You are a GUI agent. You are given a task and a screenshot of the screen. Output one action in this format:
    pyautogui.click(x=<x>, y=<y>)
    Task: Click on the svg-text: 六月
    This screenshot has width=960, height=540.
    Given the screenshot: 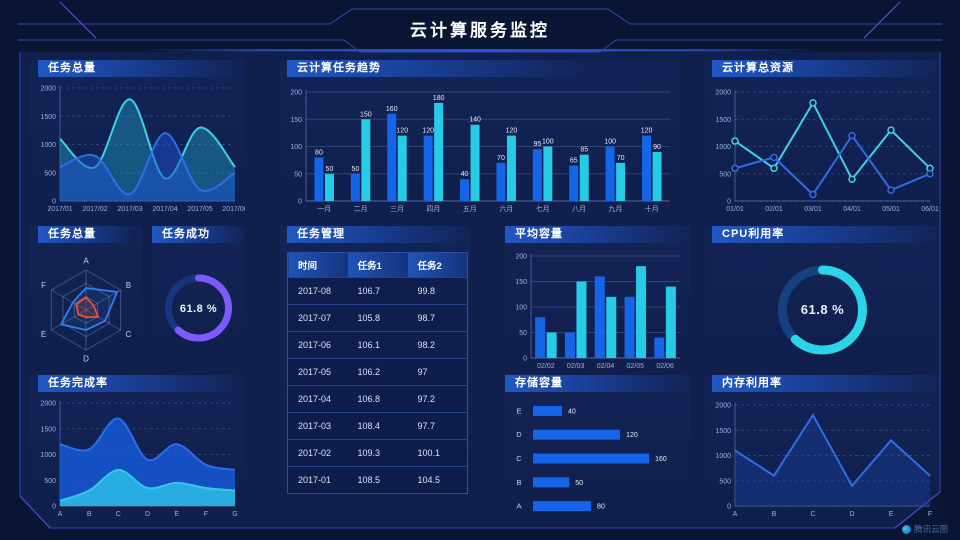 What is the action you would take?
    pyautogui.click(x=506, y=208)
    